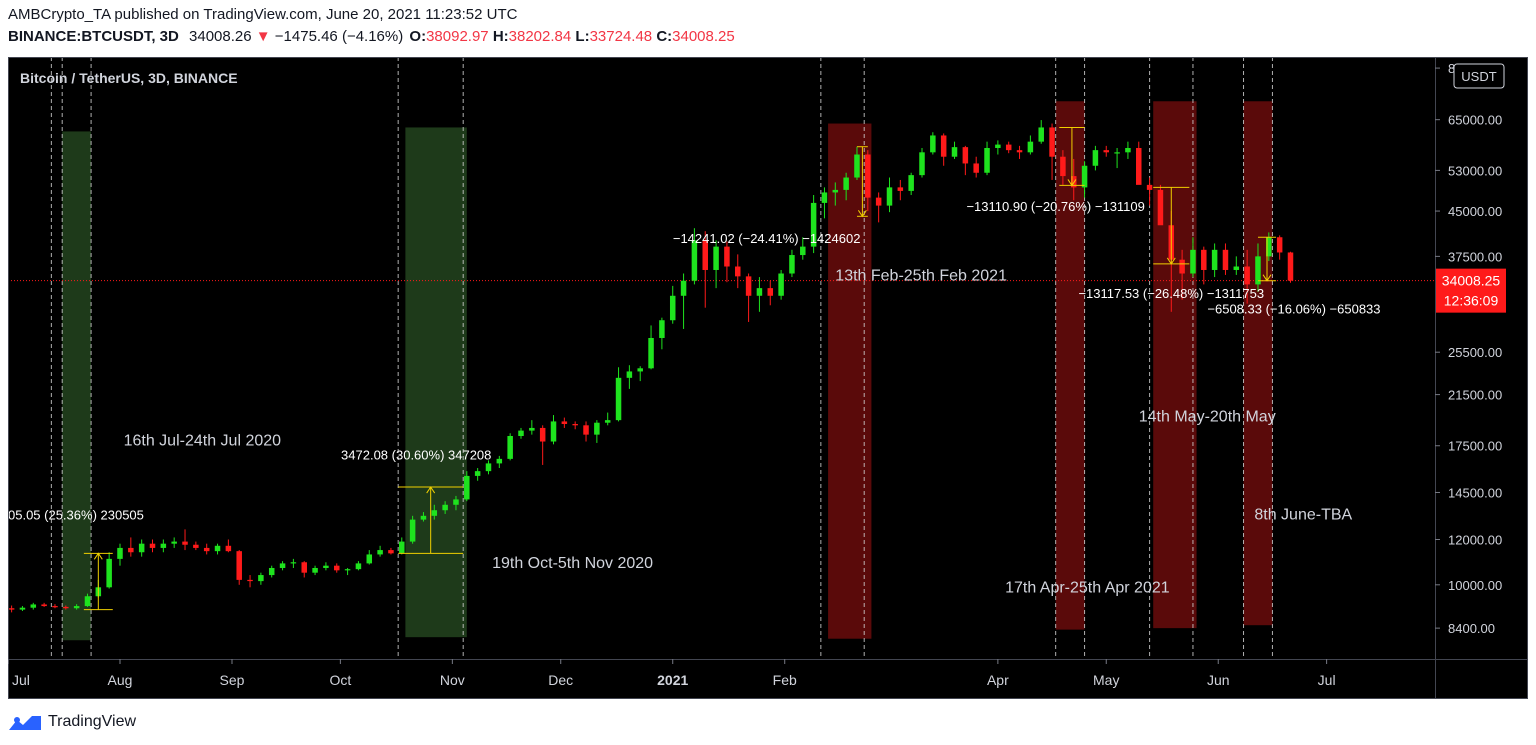 The image size is (1536, 745). I want to click on change-down-icon: ▼, so click(263, 36).